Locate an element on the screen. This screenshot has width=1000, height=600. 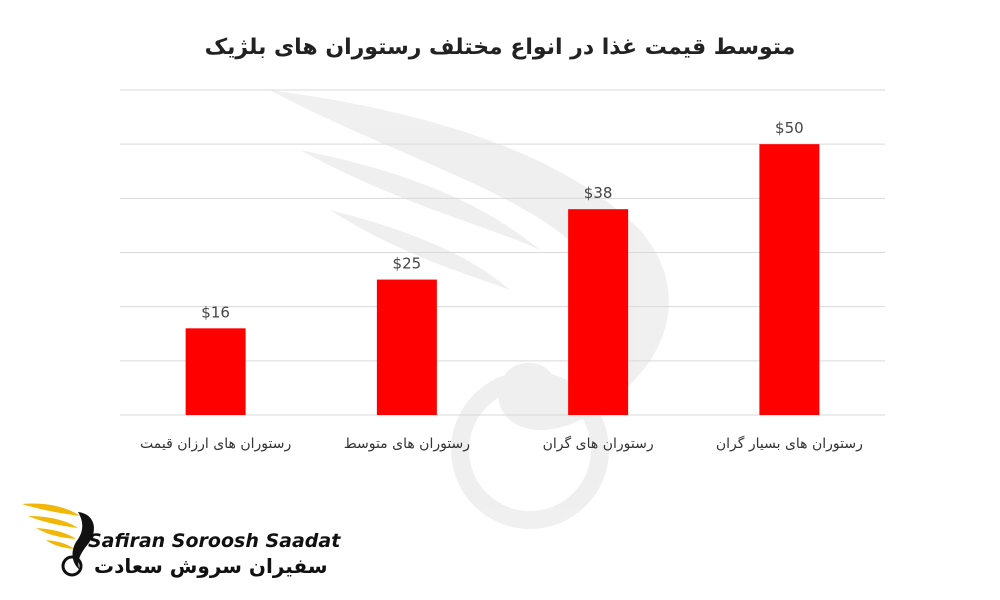
bird-logo-icon is located at coordinates (58, 540).